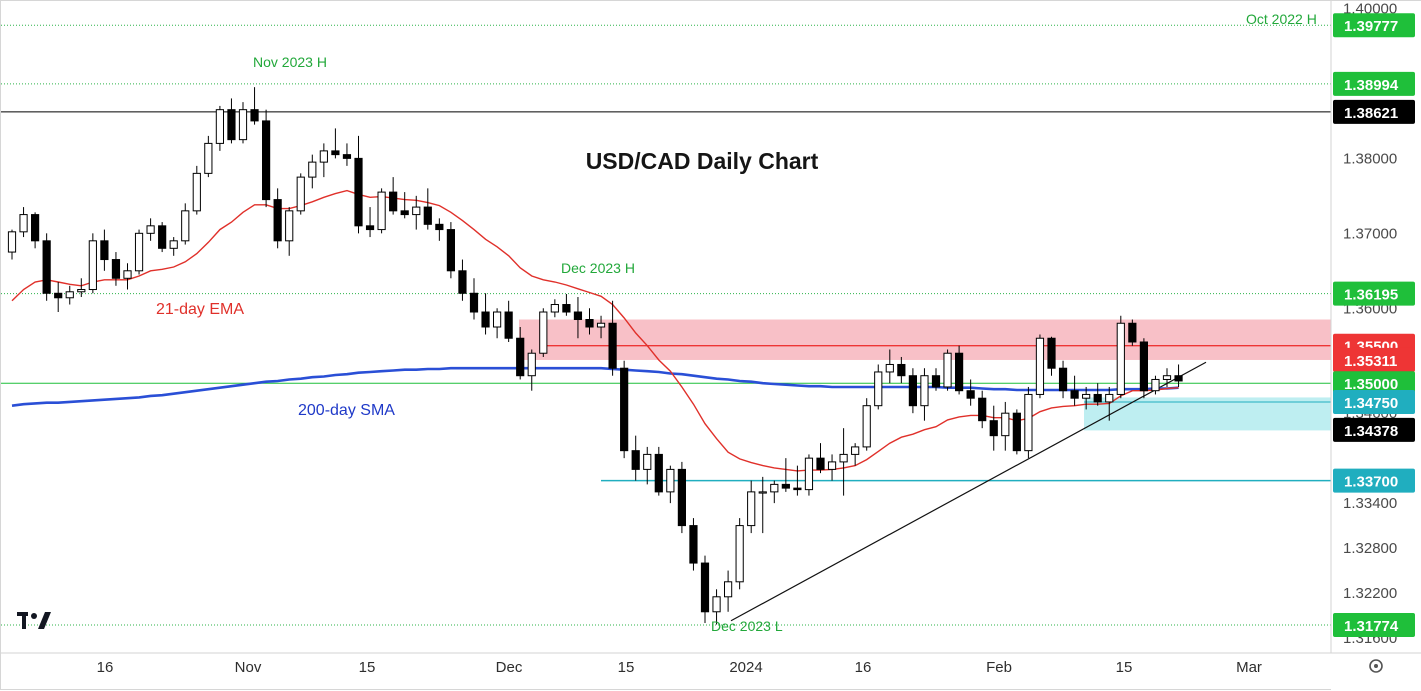 The height and width of the screenshot is (691, 1421). I want to click on annotation-label: Nov 2023 H, so click(290, 62).